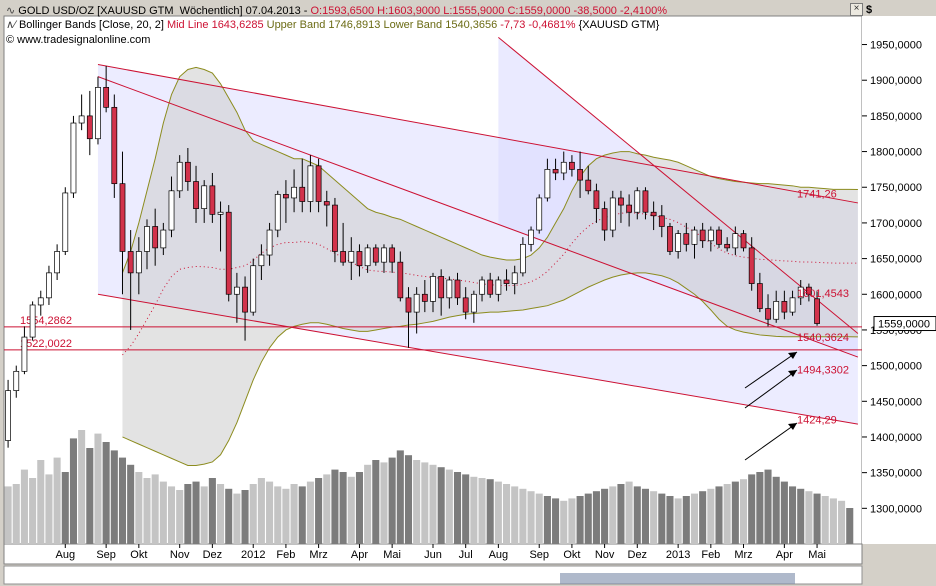  I want to click on y-tick-label: 1400,0000, so click(896, 438).